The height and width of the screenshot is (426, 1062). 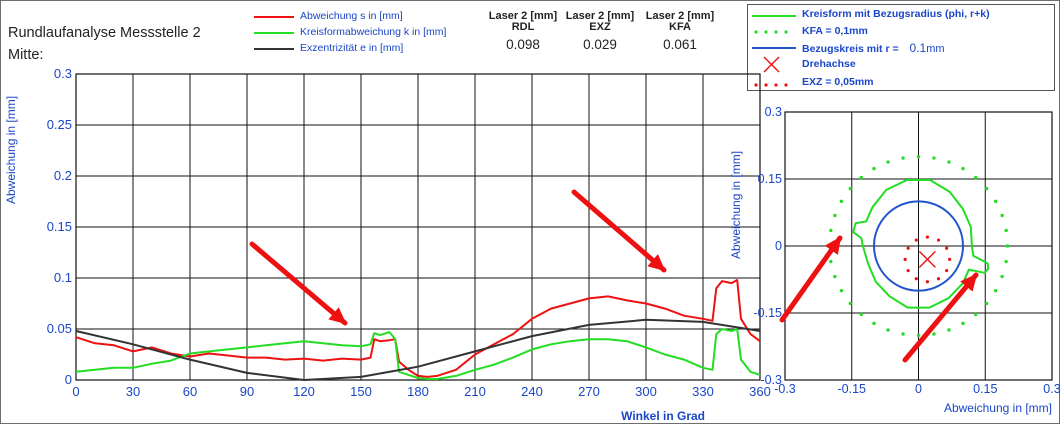 I want to click on arrow-3-head, so click(x=833, y=245).